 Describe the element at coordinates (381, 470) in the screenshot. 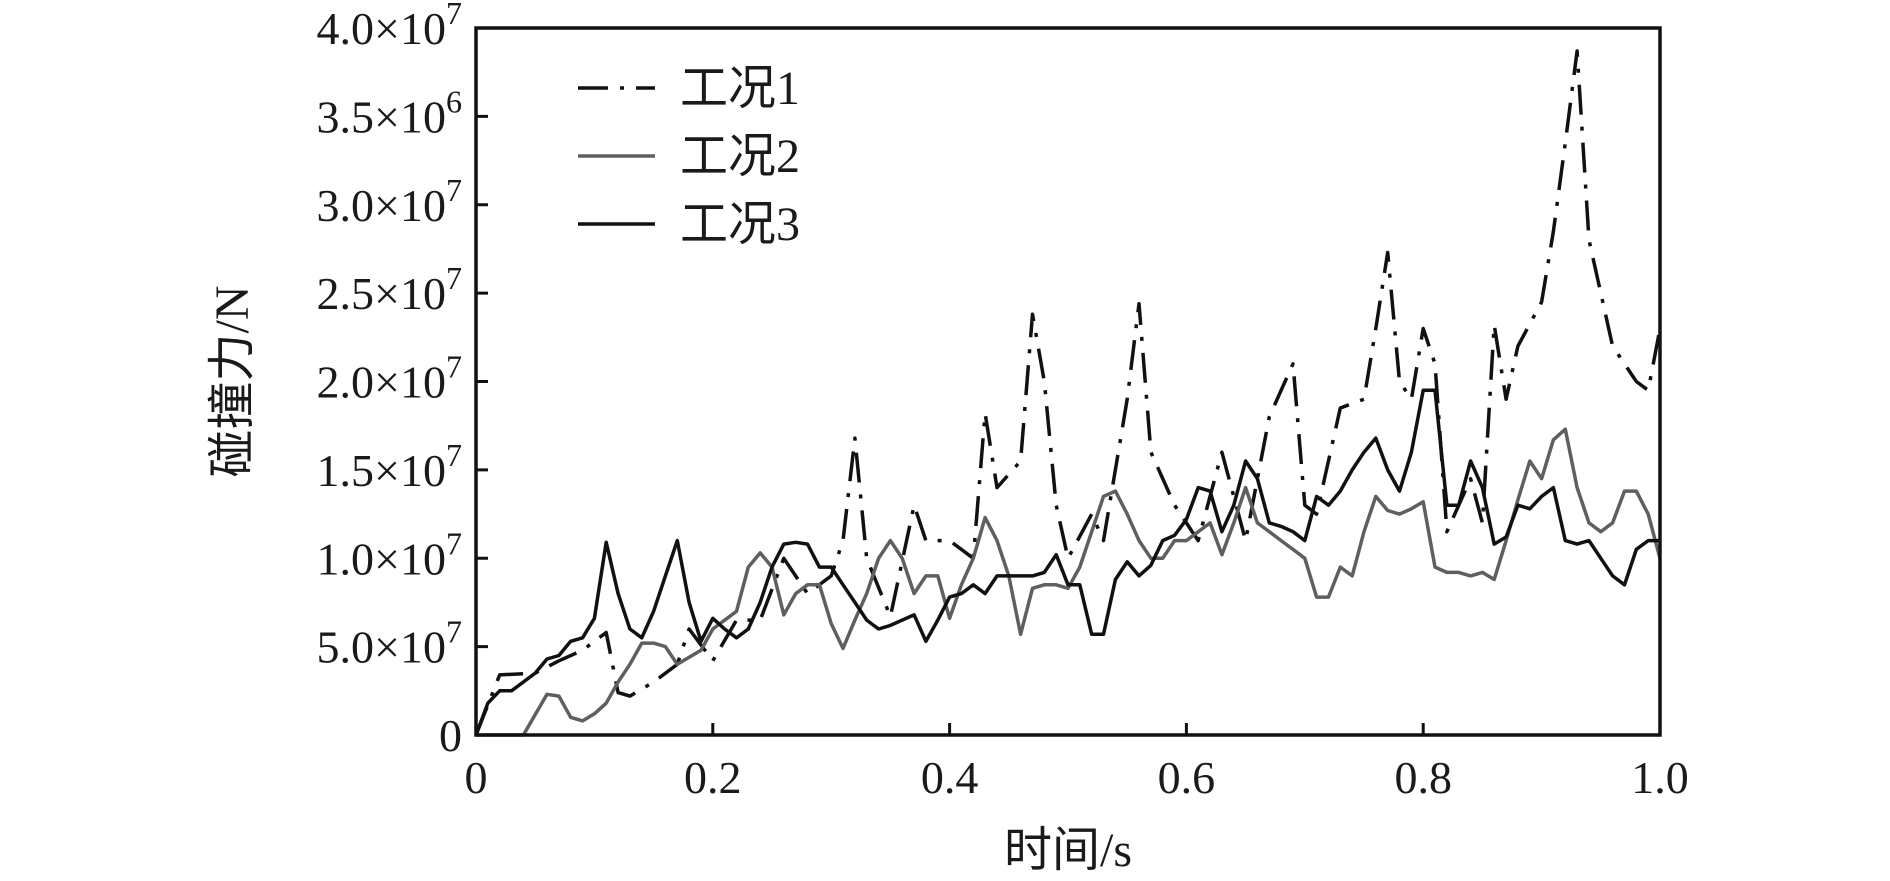

I see `y-tick-base: 1.5×10` at that location.